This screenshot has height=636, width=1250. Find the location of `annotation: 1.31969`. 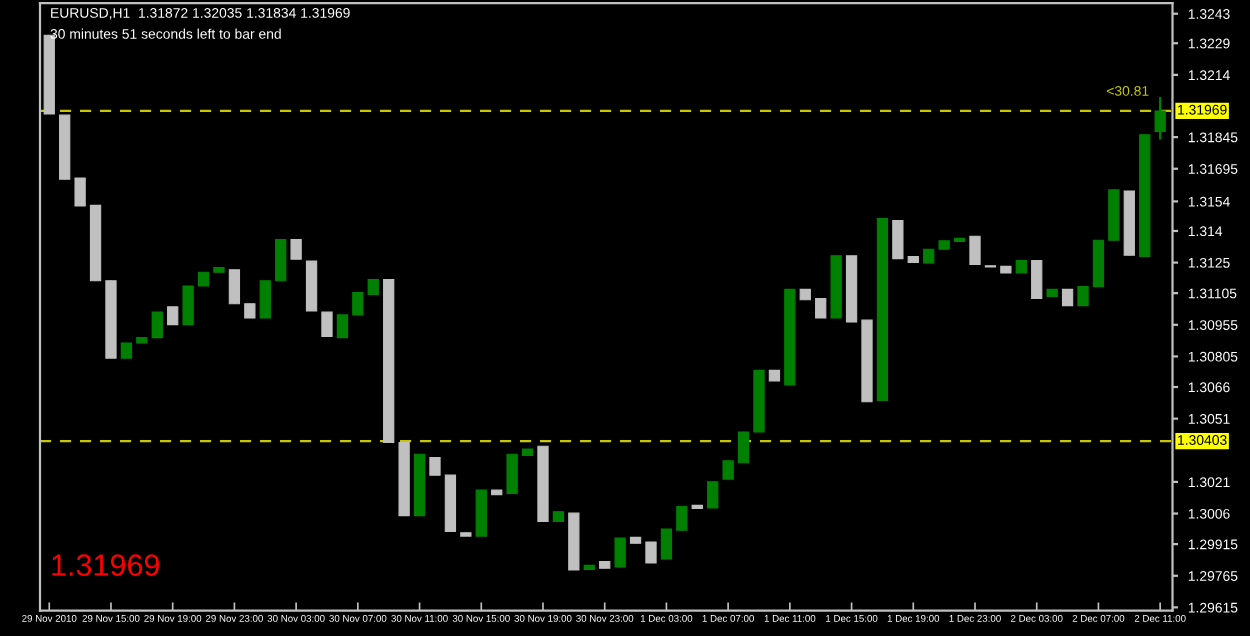

annotation: 1.31969 is located at coordinates (105, 565).